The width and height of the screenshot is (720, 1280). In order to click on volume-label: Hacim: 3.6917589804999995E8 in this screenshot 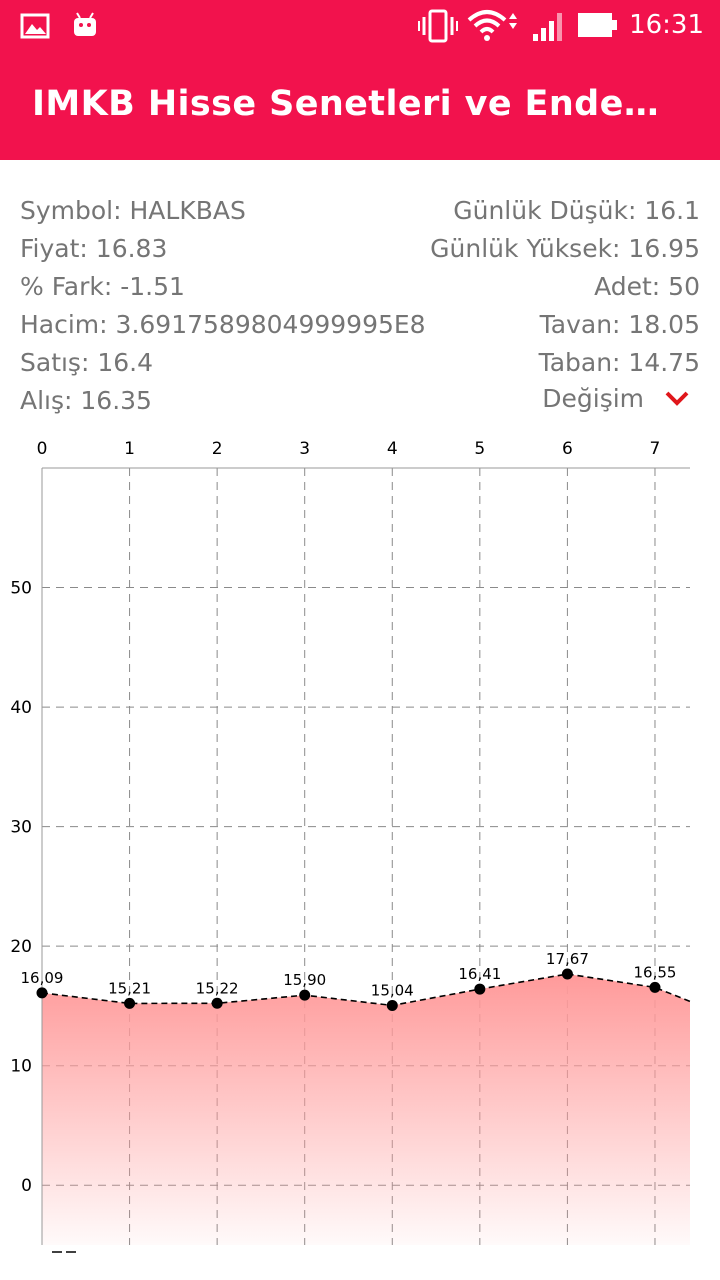, I will do `click(223, 324)`.